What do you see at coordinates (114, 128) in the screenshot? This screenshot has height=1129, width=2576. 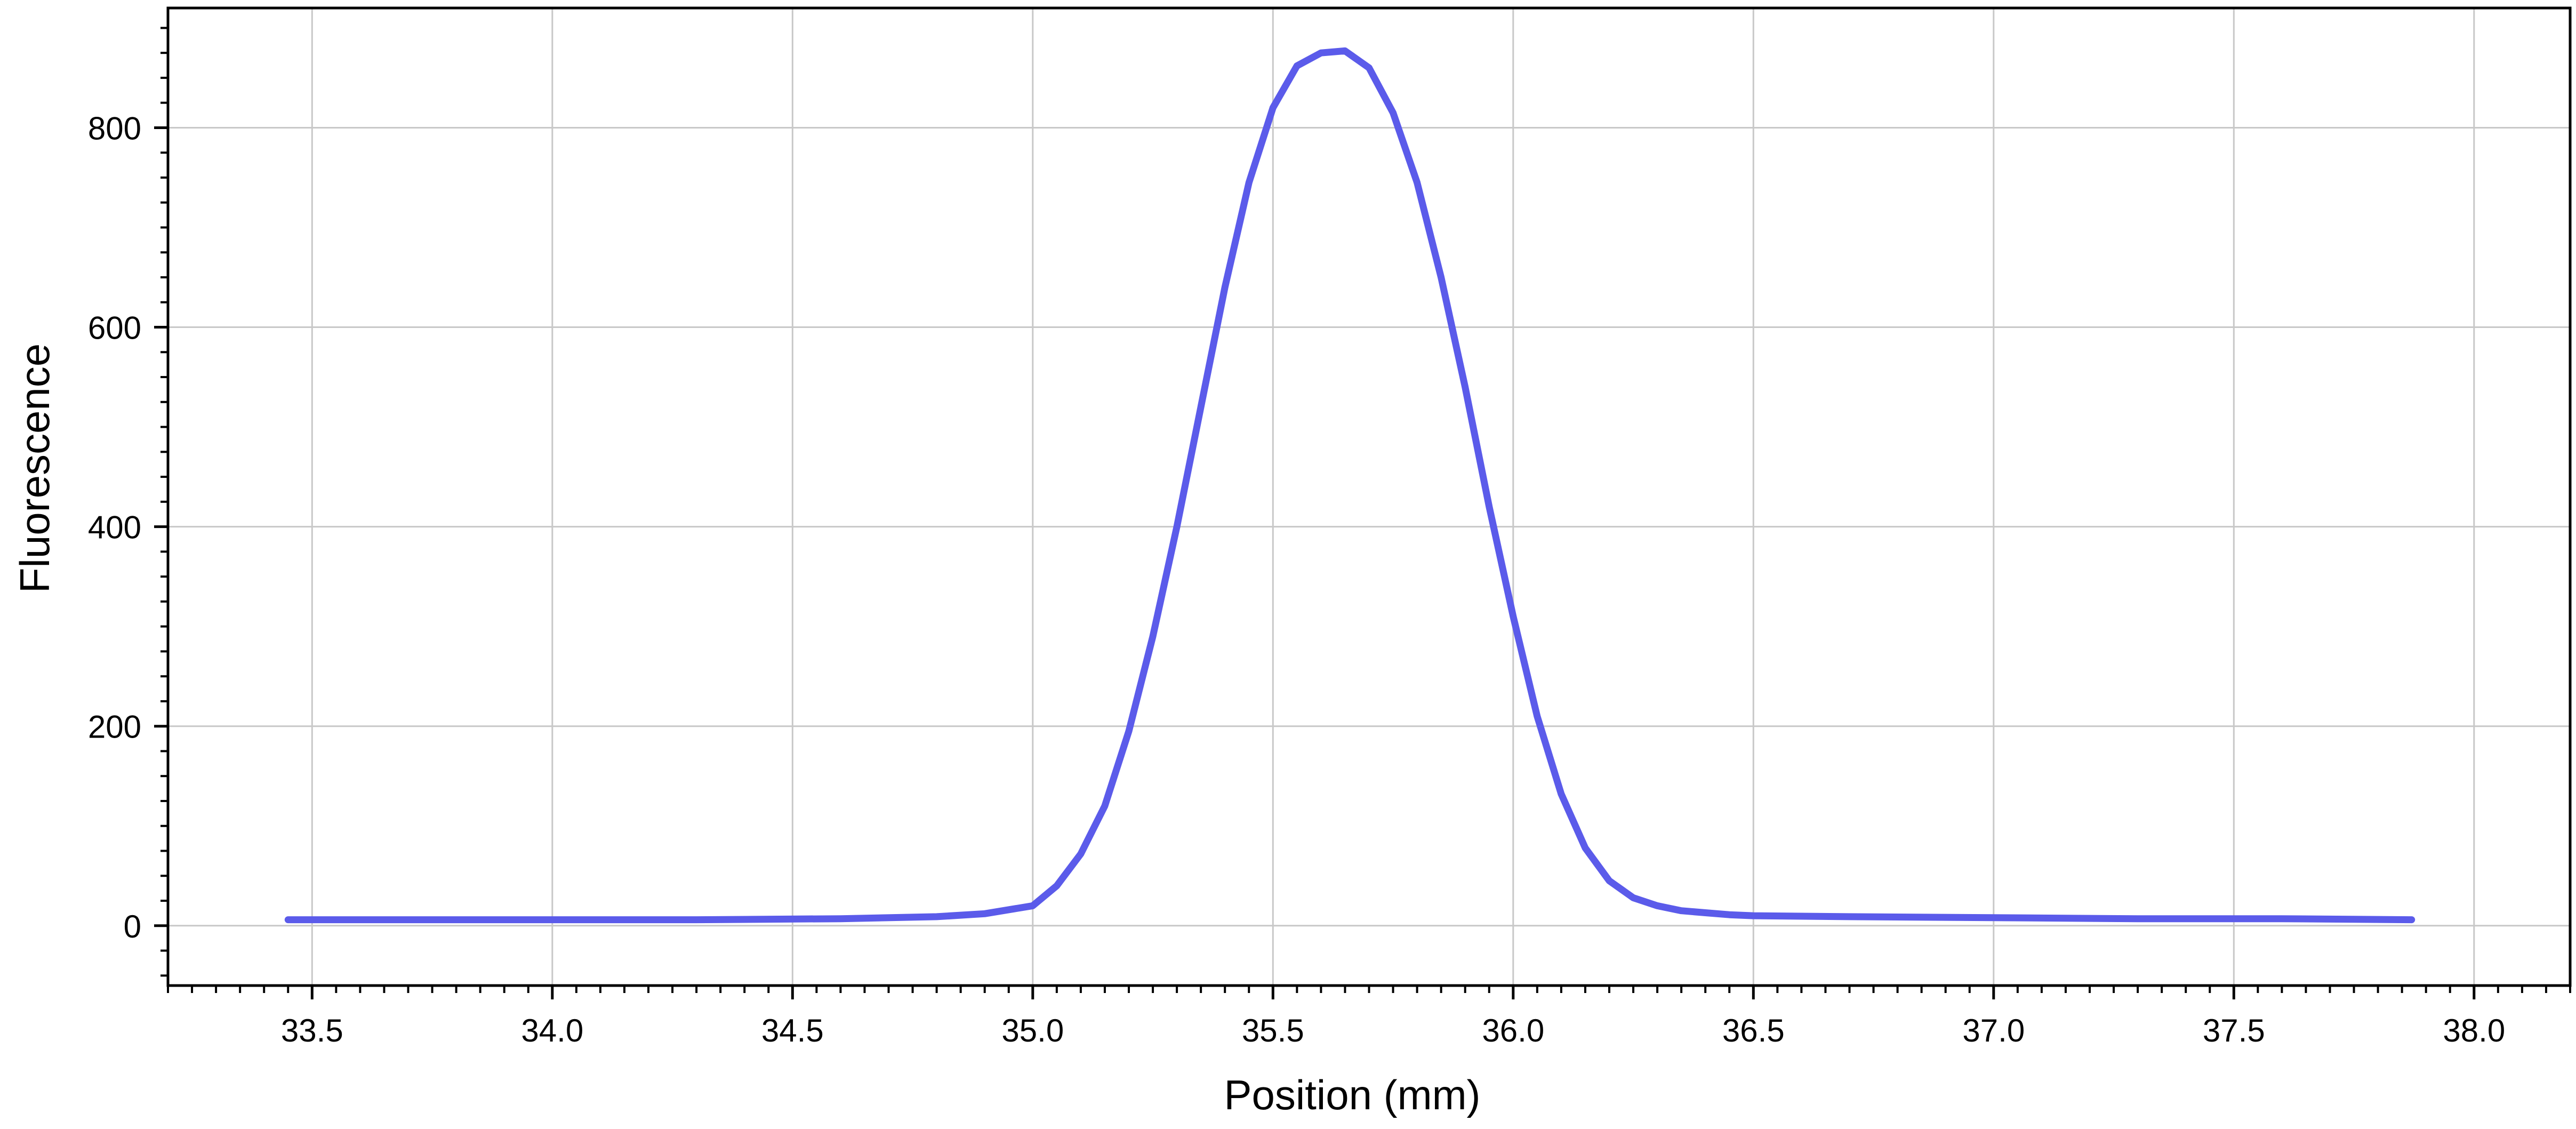 I see `y-tick-label: 800` at bounding box center [114, 128].